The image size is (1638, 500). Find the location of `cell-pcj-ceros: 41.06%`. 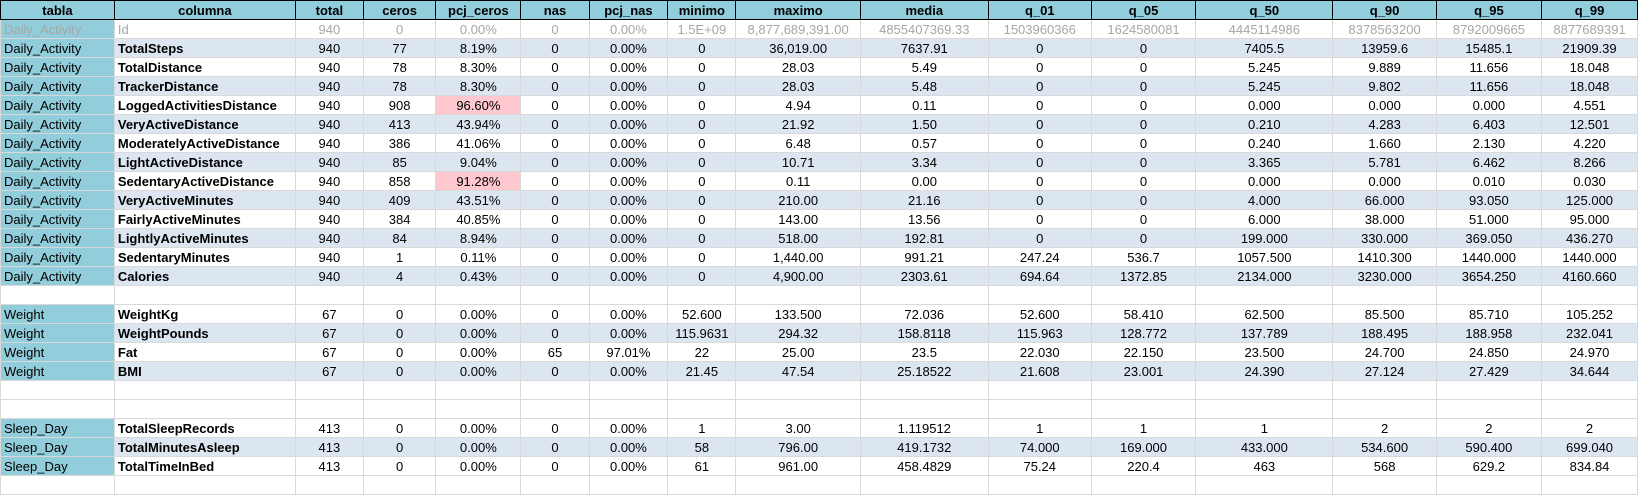

cell-pcj-ceros: 41.06% is located at coordinates (478, 143).